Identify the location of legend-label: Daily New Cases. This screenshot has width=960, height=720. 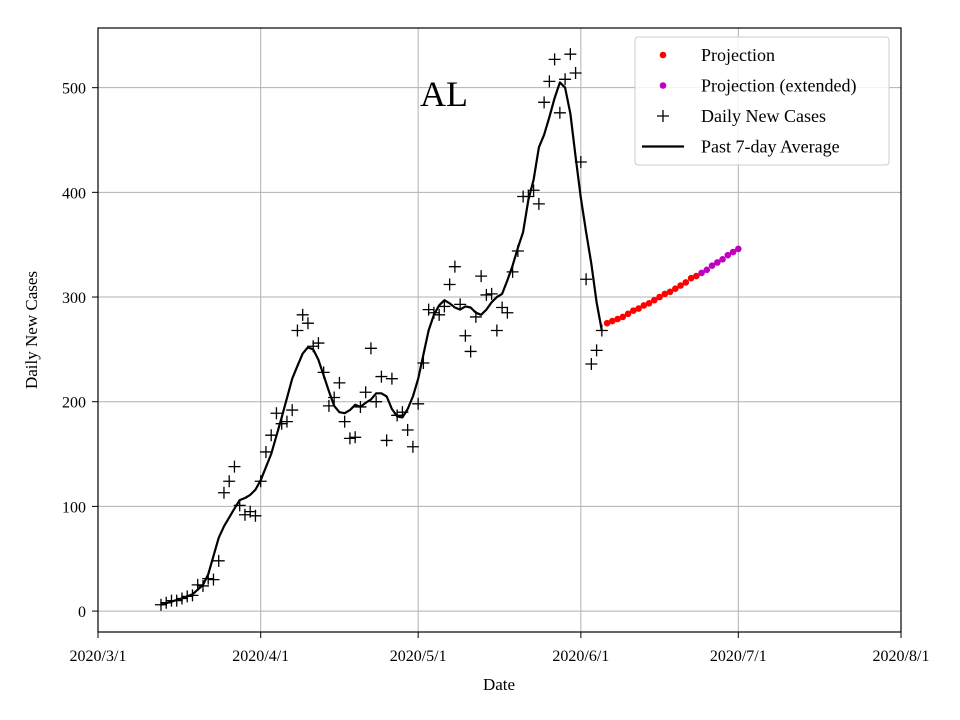
(763, 116).